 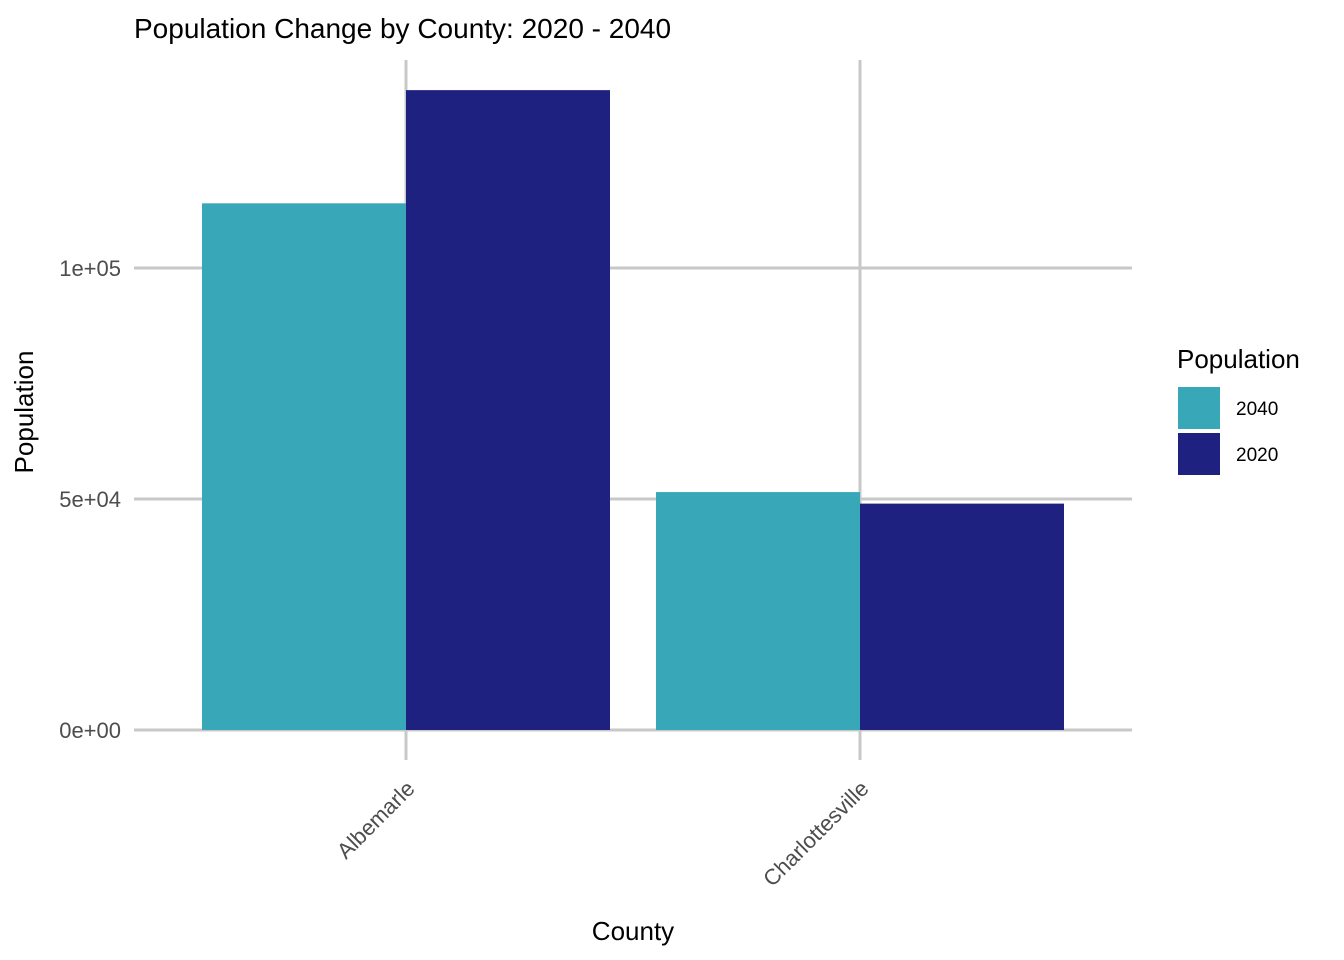 What do you see at coordinates (304, 466) in the screenshot?
I see `bar-albemarle-2040` at bounding box center [304, 466].